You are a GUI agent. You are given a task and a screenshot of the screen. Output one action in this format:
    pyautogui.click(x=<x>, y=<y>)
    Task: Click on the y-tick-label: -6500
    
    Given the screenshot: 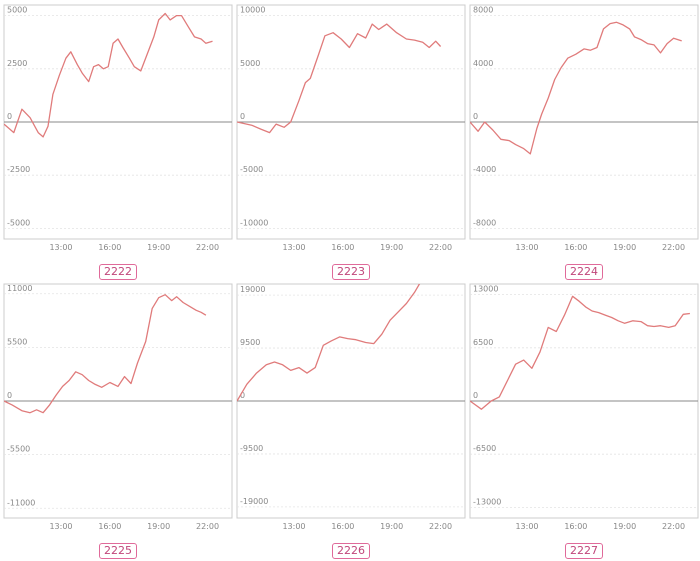 What is the action you would take?
    pyautogui.click(x=484, y=448)
    